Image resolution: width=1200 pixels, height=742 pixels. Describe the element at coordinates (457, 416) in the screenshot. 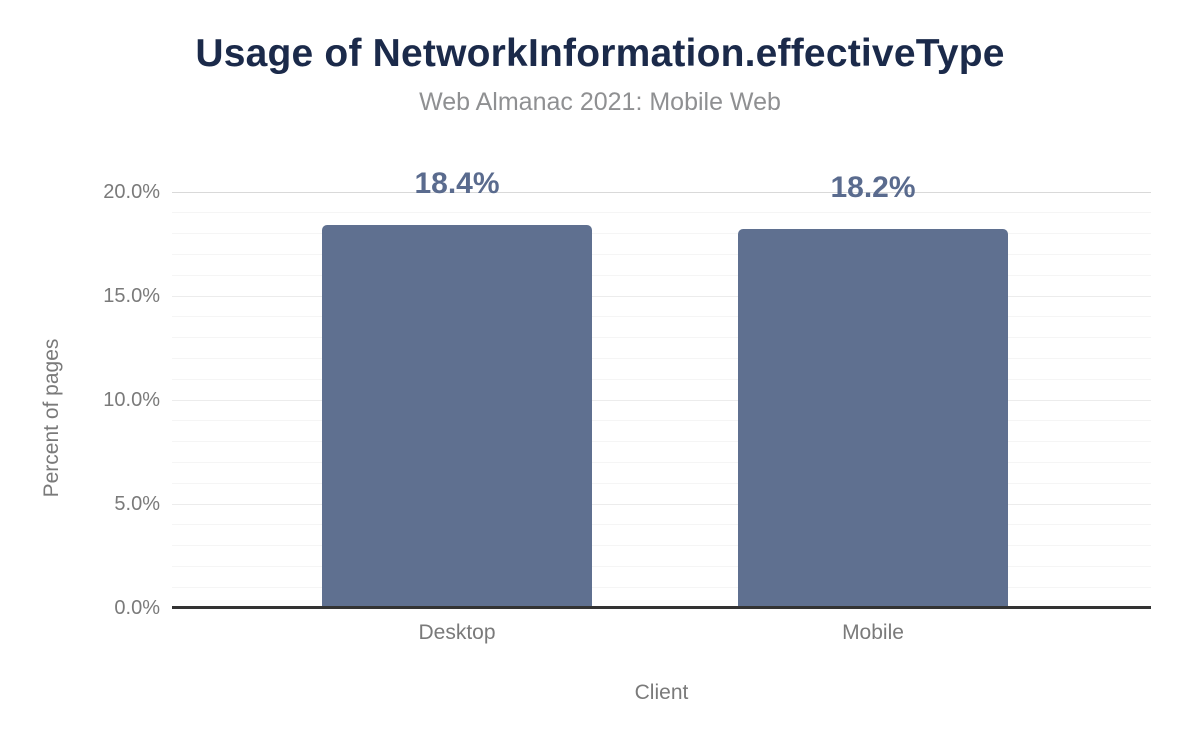

I see `bar-desktop` at that location.